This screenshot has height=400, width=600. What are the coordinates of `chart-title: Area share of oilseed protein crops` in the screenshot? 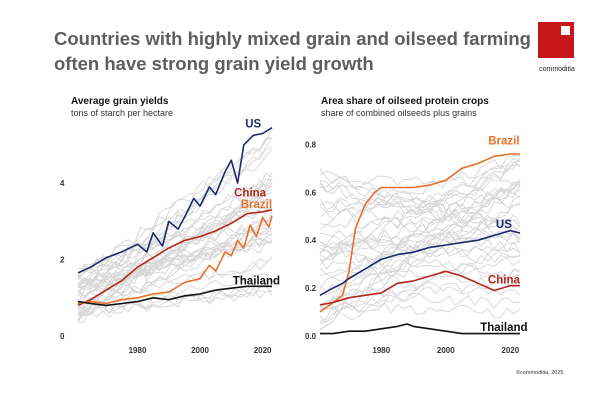 It's located at (405, 101).